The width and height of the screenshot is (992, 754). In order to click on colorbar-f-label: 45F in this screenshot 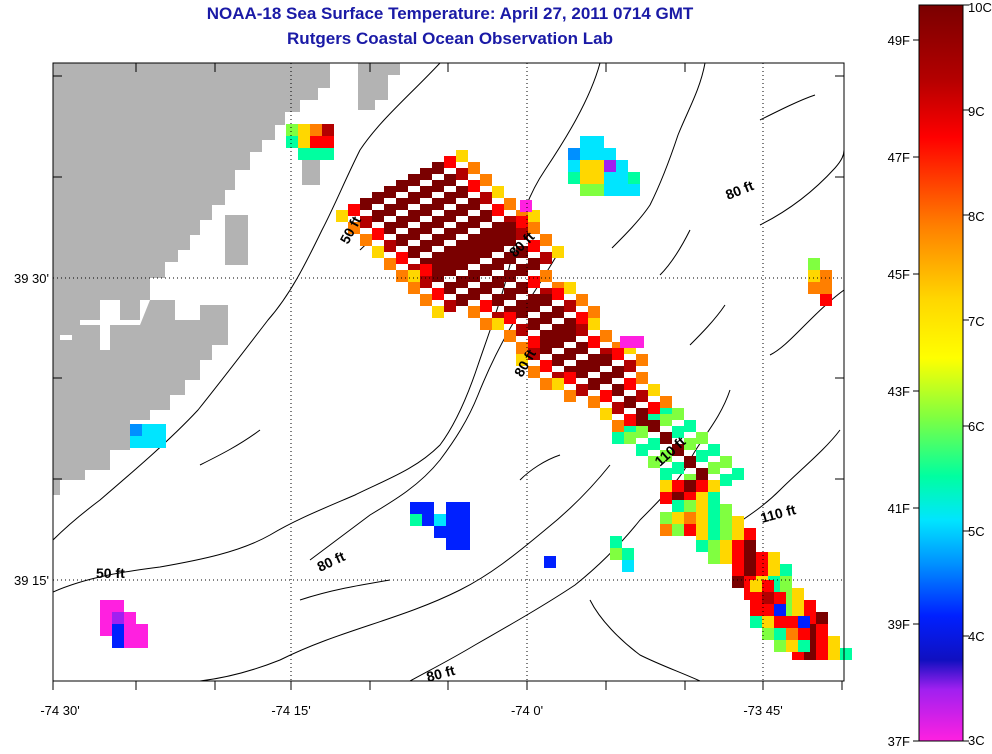, I will do `click(899, 274)`.